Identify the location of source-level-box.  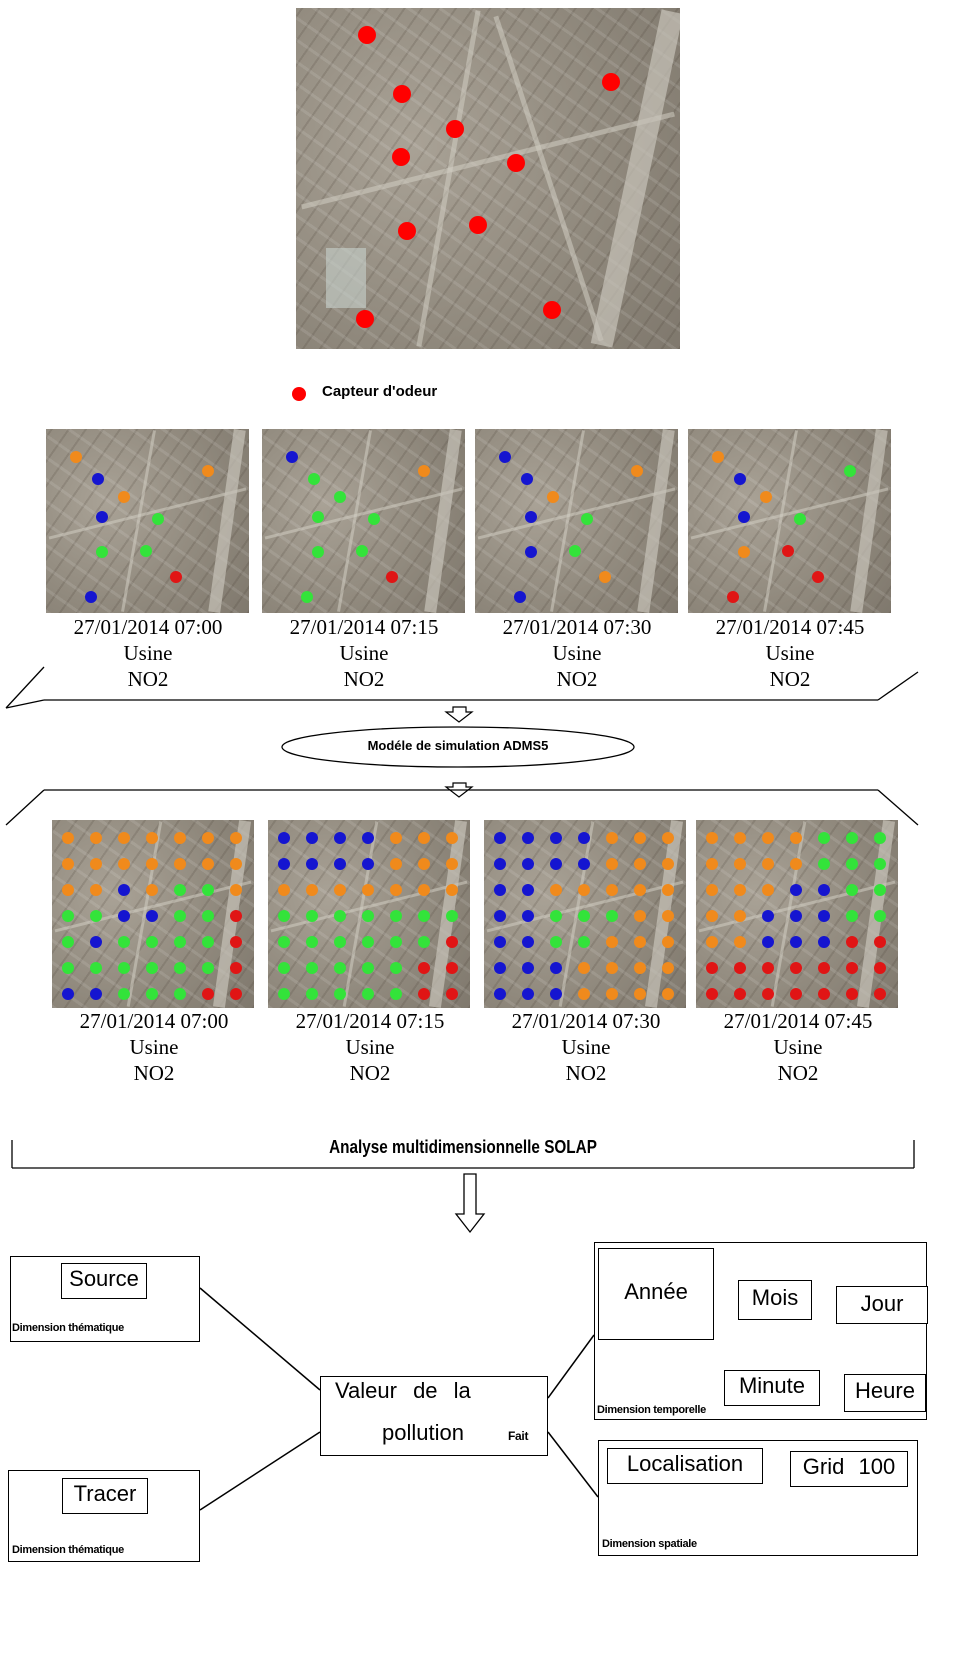
(104, 1281).